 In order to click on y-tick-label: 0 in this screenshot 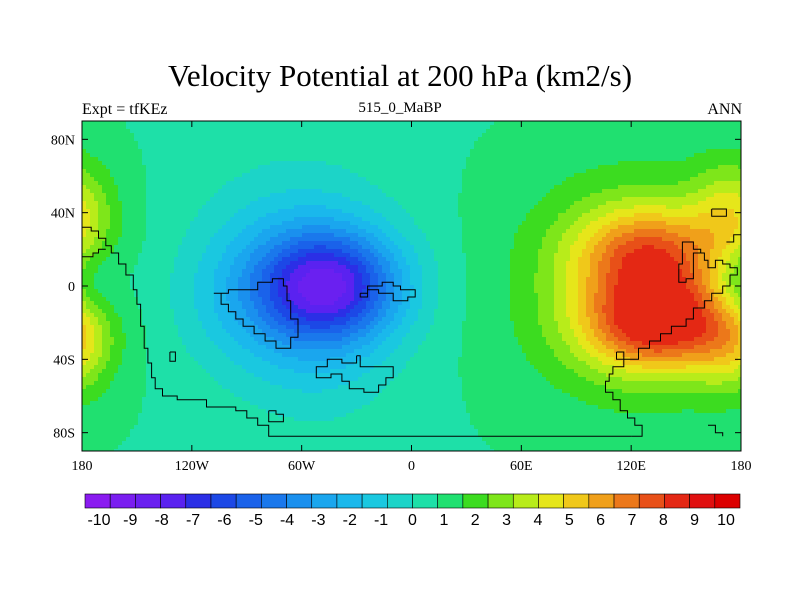, I will do `click(71, 287)`.